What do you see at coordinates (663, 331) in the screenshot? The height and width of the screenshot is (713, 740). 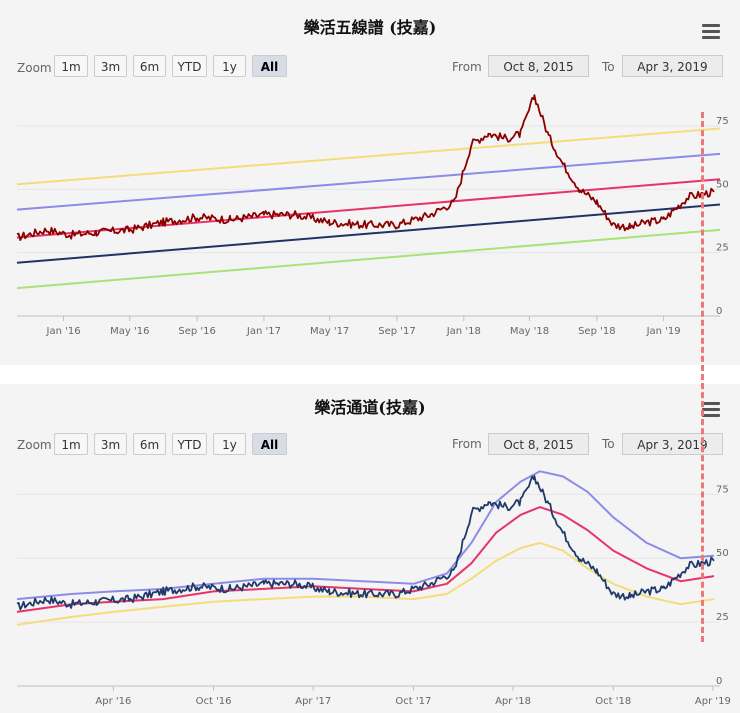 I see `x-tick-label: Jan '19` at bounding box center [663, 331].